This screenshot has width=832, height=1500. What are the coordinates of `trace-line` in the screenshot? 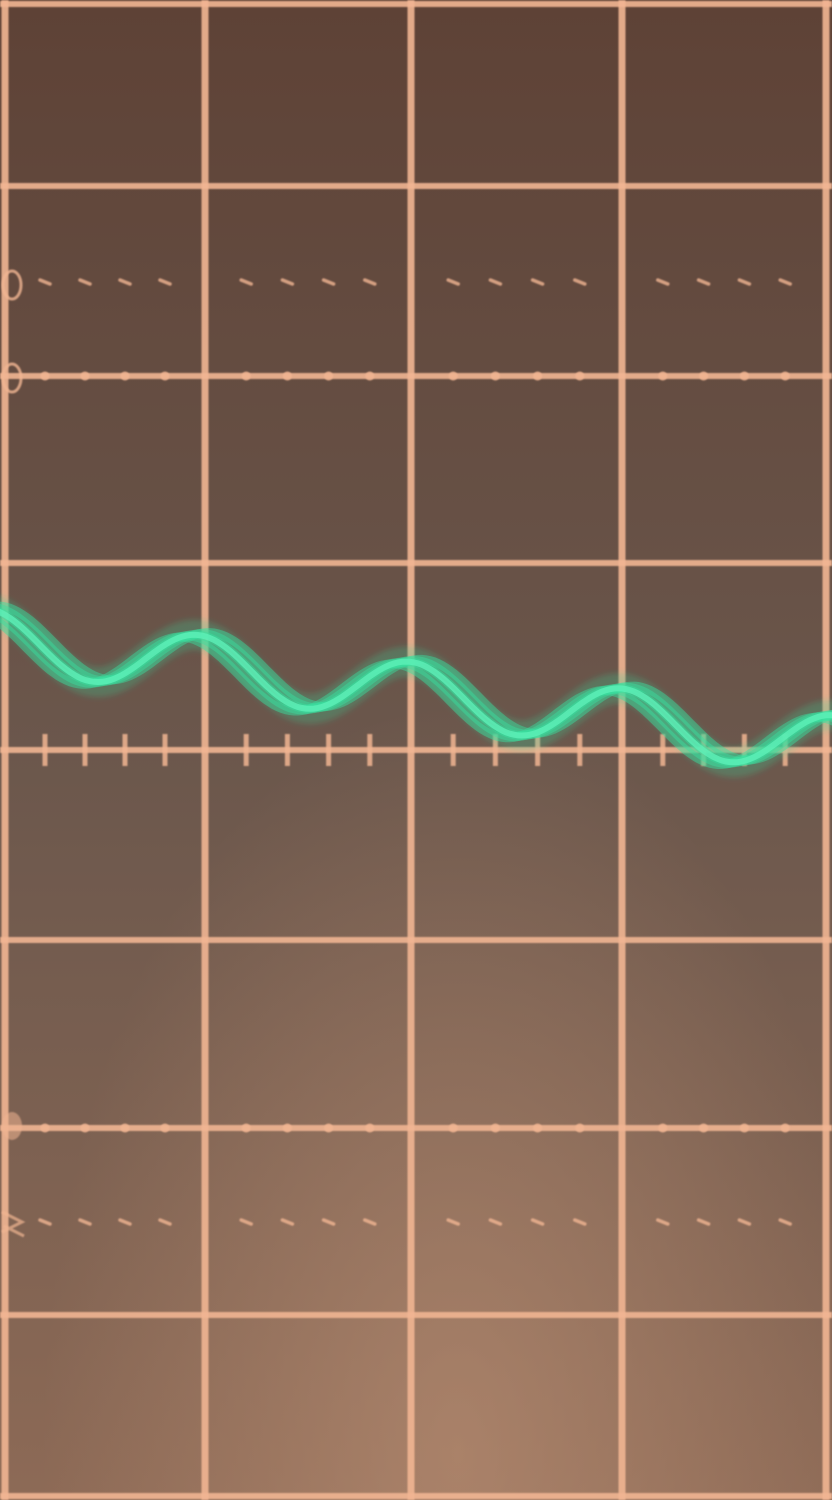 It's located at (416, 687).